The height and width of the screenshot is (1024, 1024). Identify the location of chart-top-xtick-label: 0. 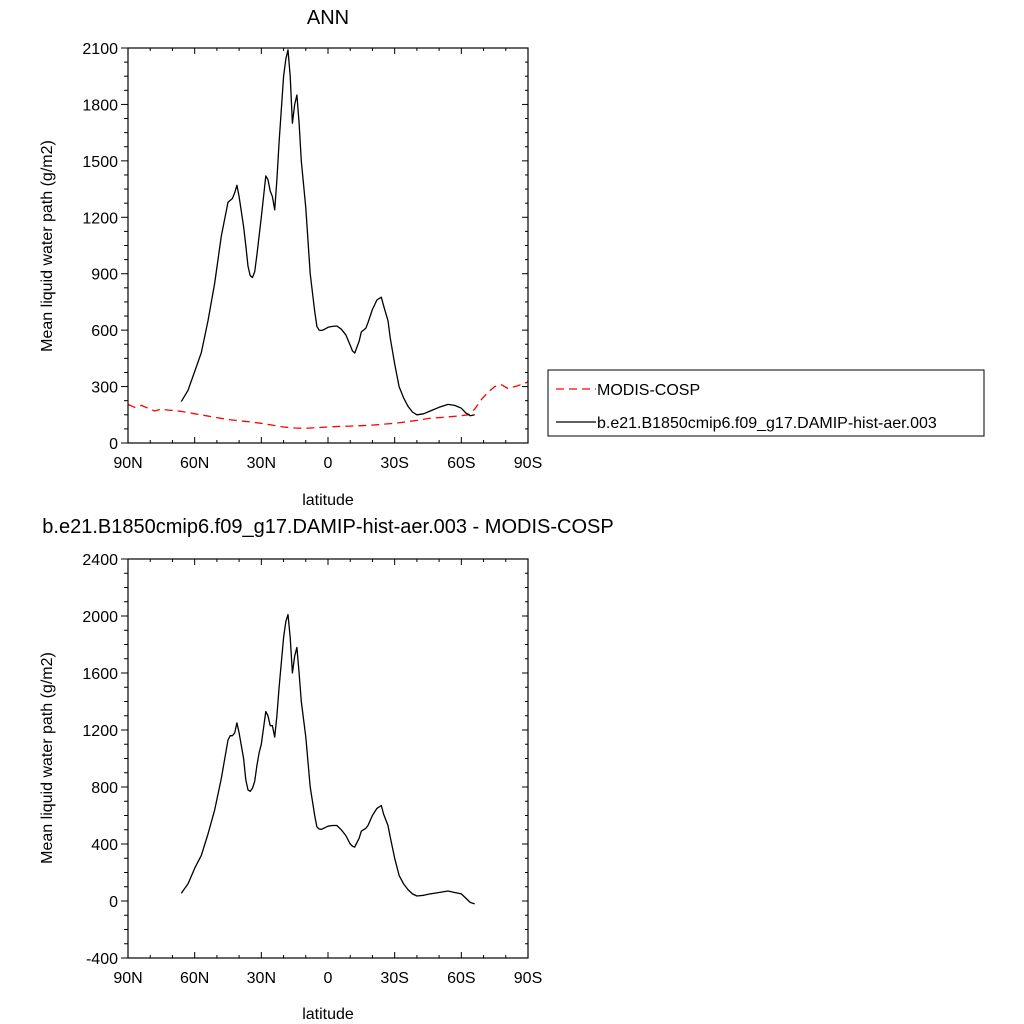
(328, 463).